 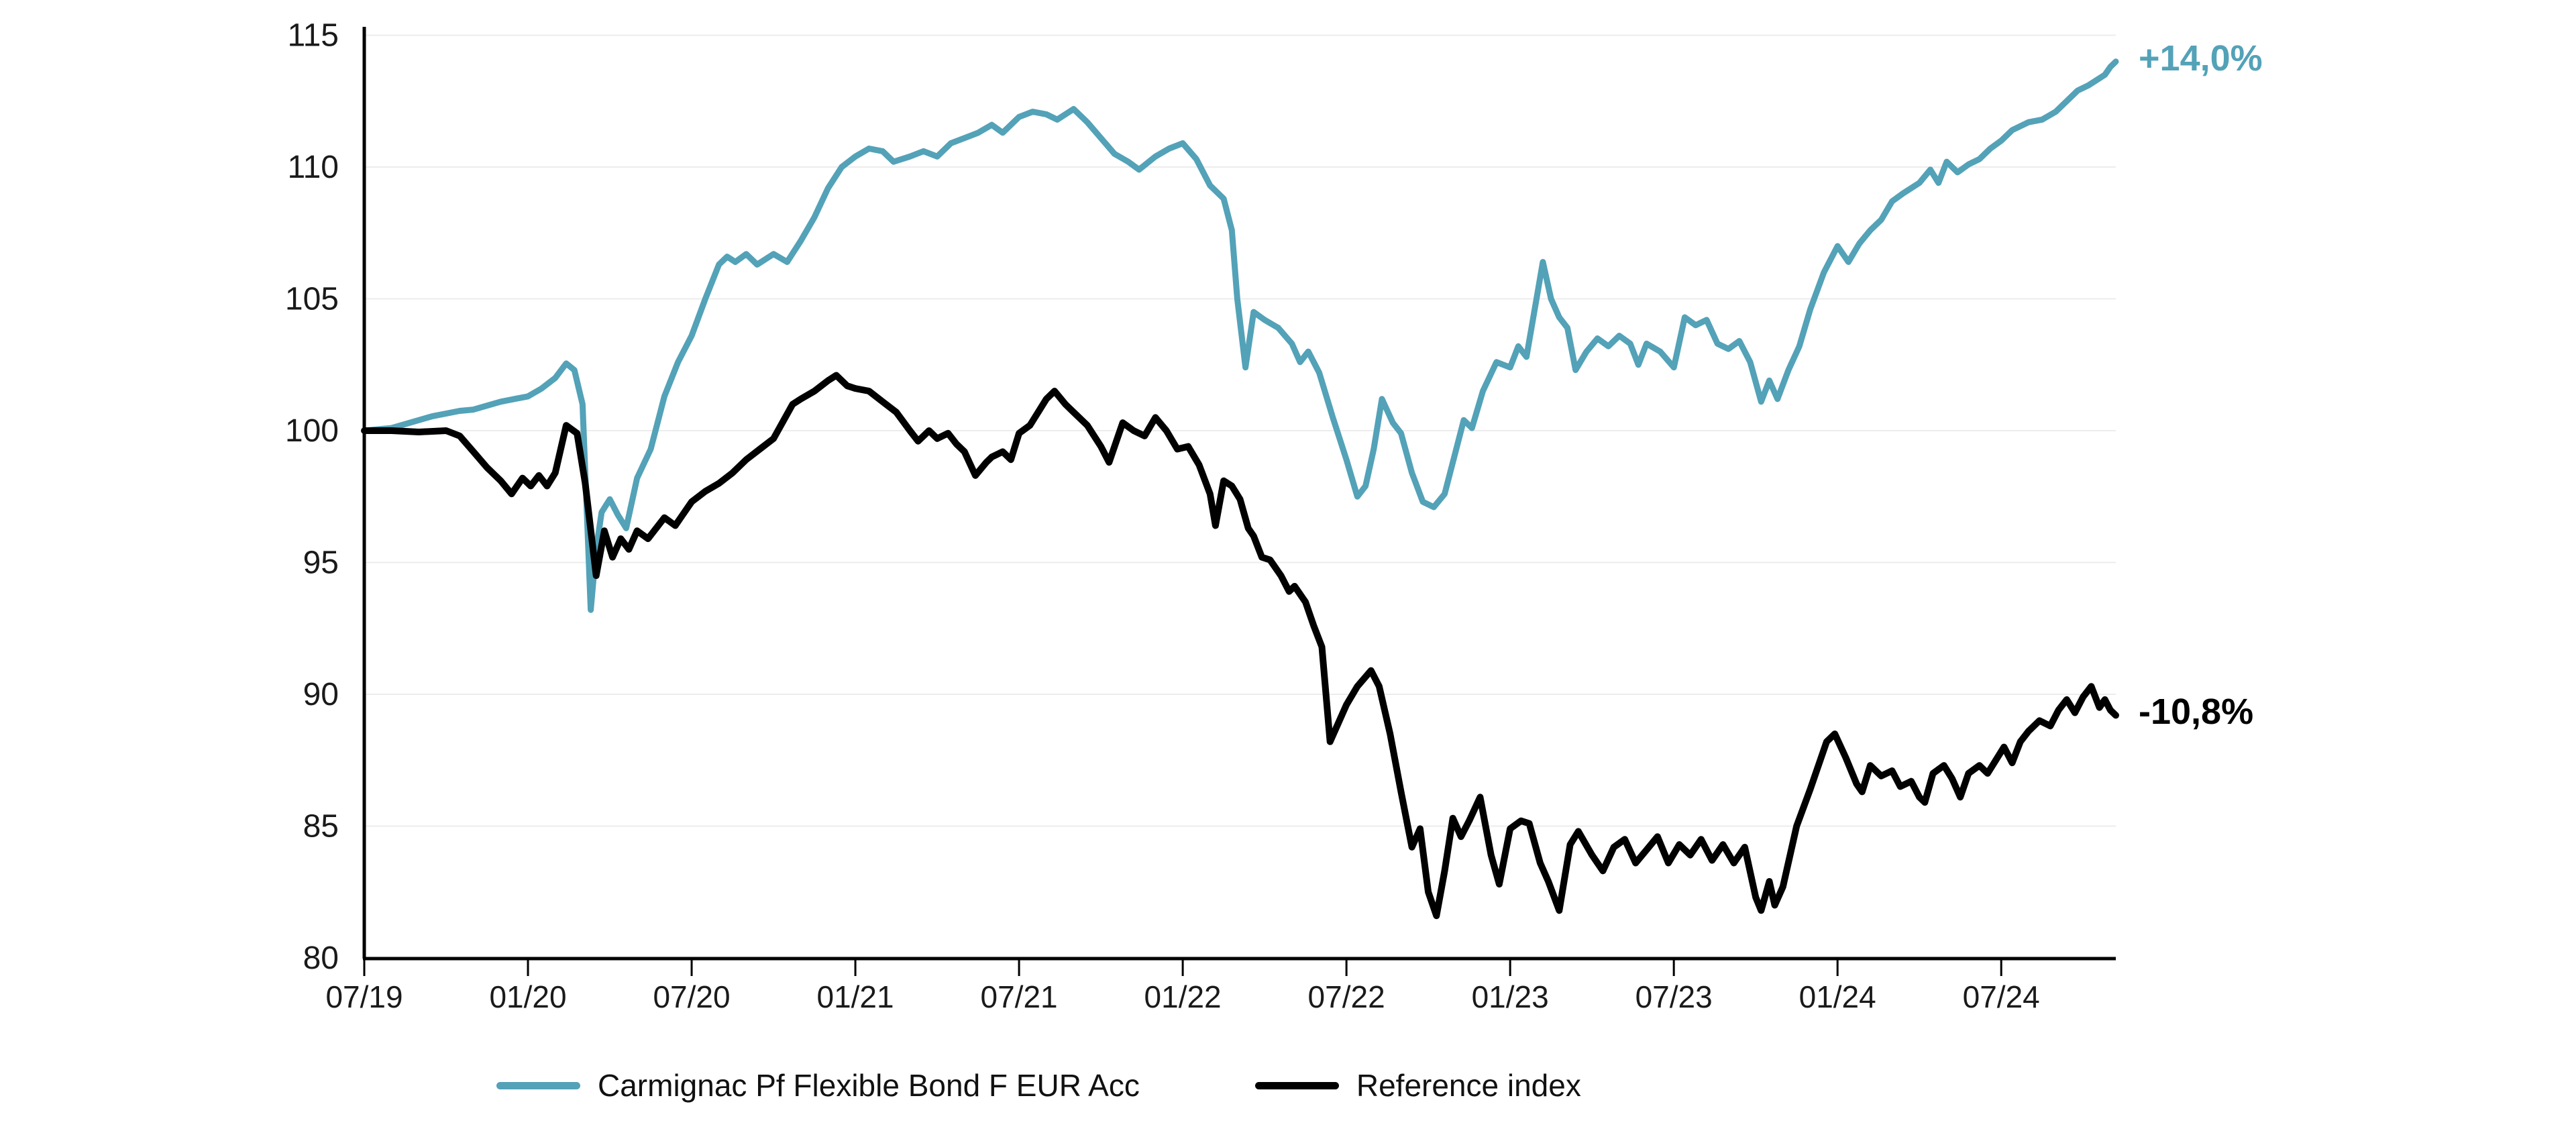 I want to click on fund-end-value-label: +14,0%, so click(x=2201, y=58).